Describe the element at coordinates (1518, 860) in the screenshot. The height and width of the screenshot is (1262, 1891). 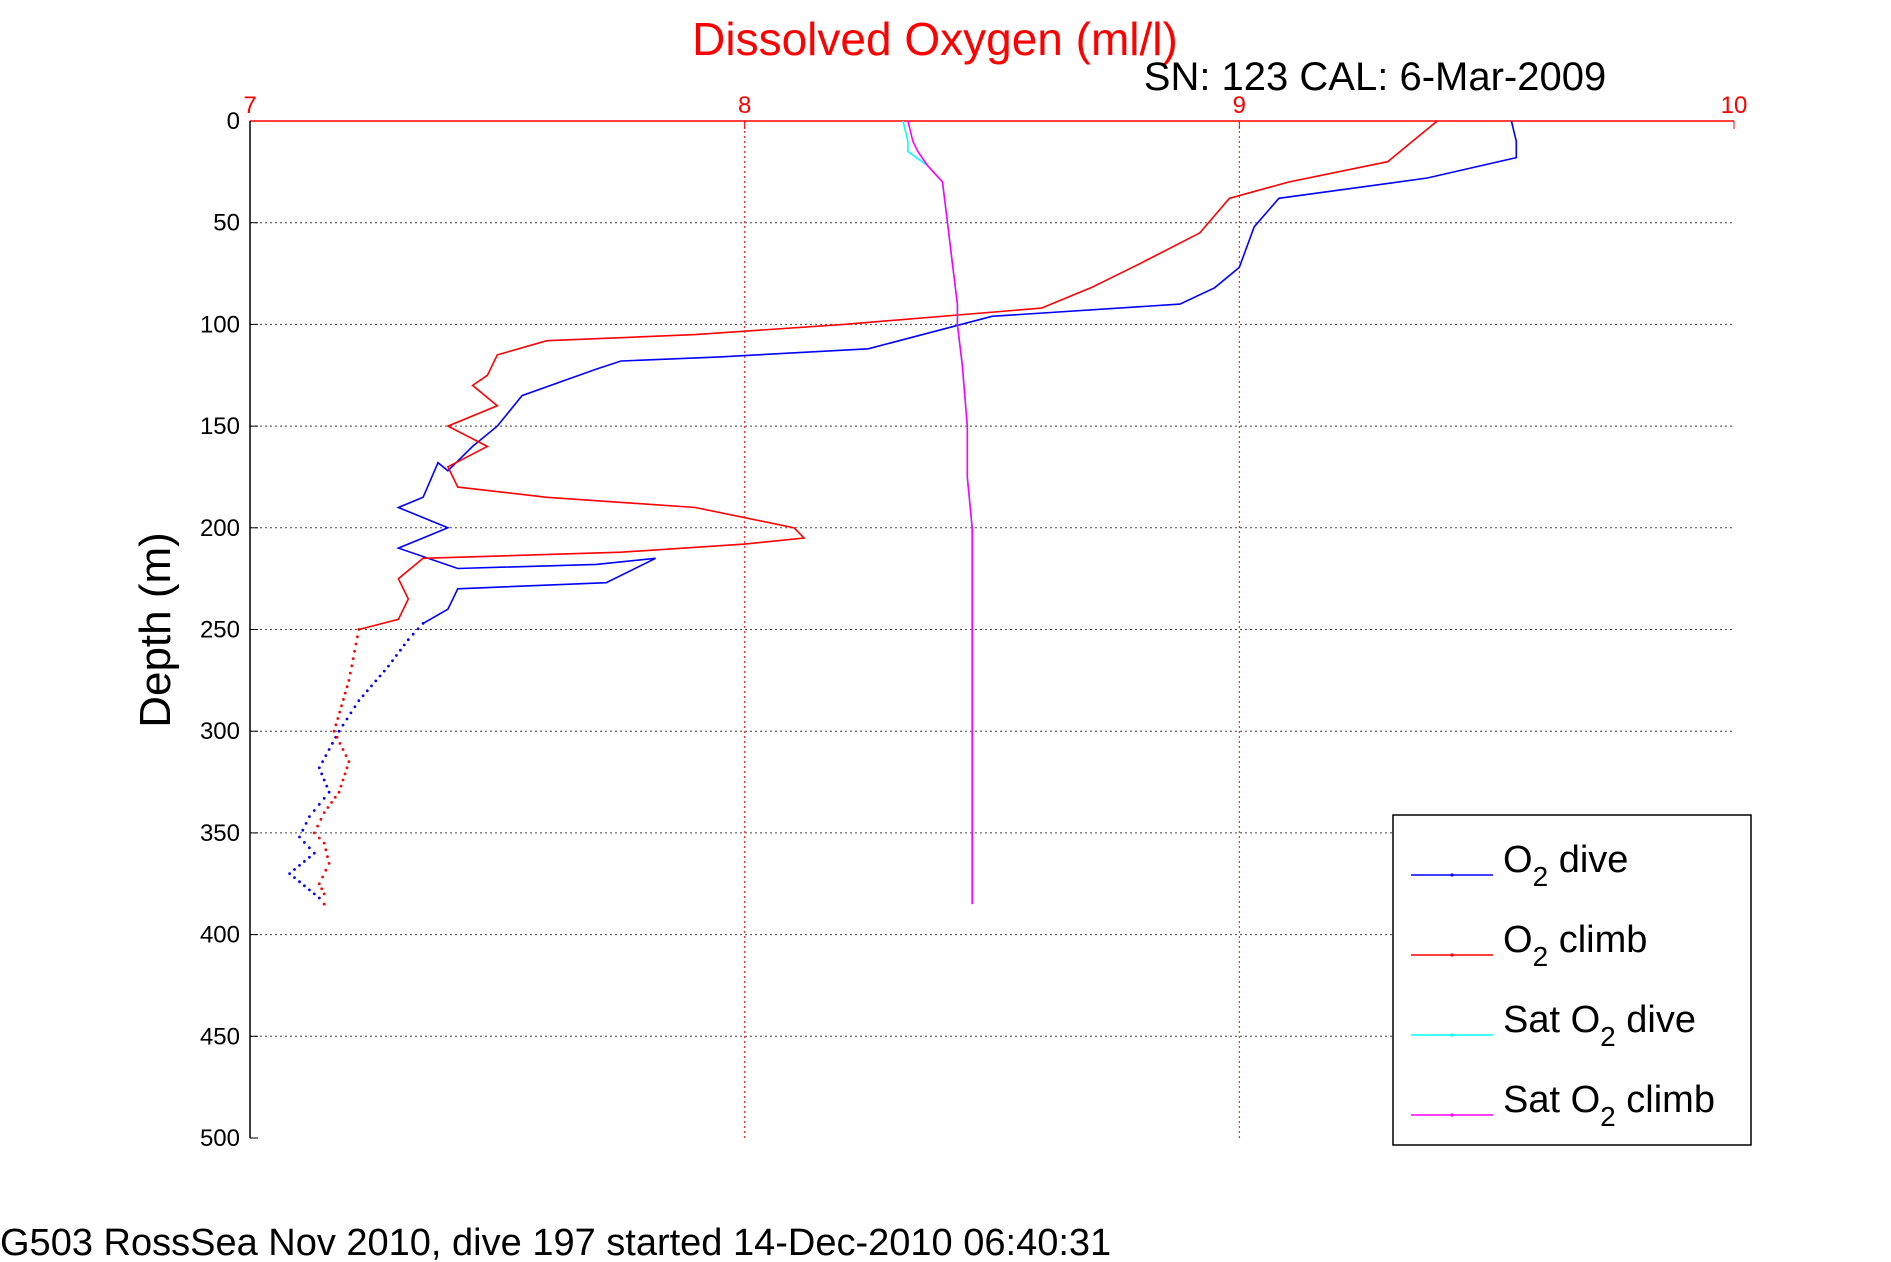
I see `legend-label-prefix: O` at that location.